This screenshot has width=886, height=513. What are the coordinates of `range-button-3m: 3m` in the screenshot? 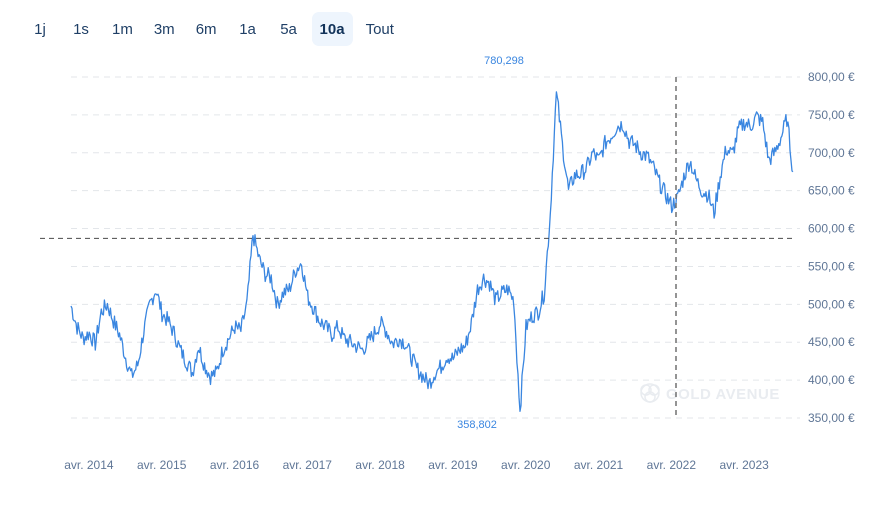 It's located at (164, 29).